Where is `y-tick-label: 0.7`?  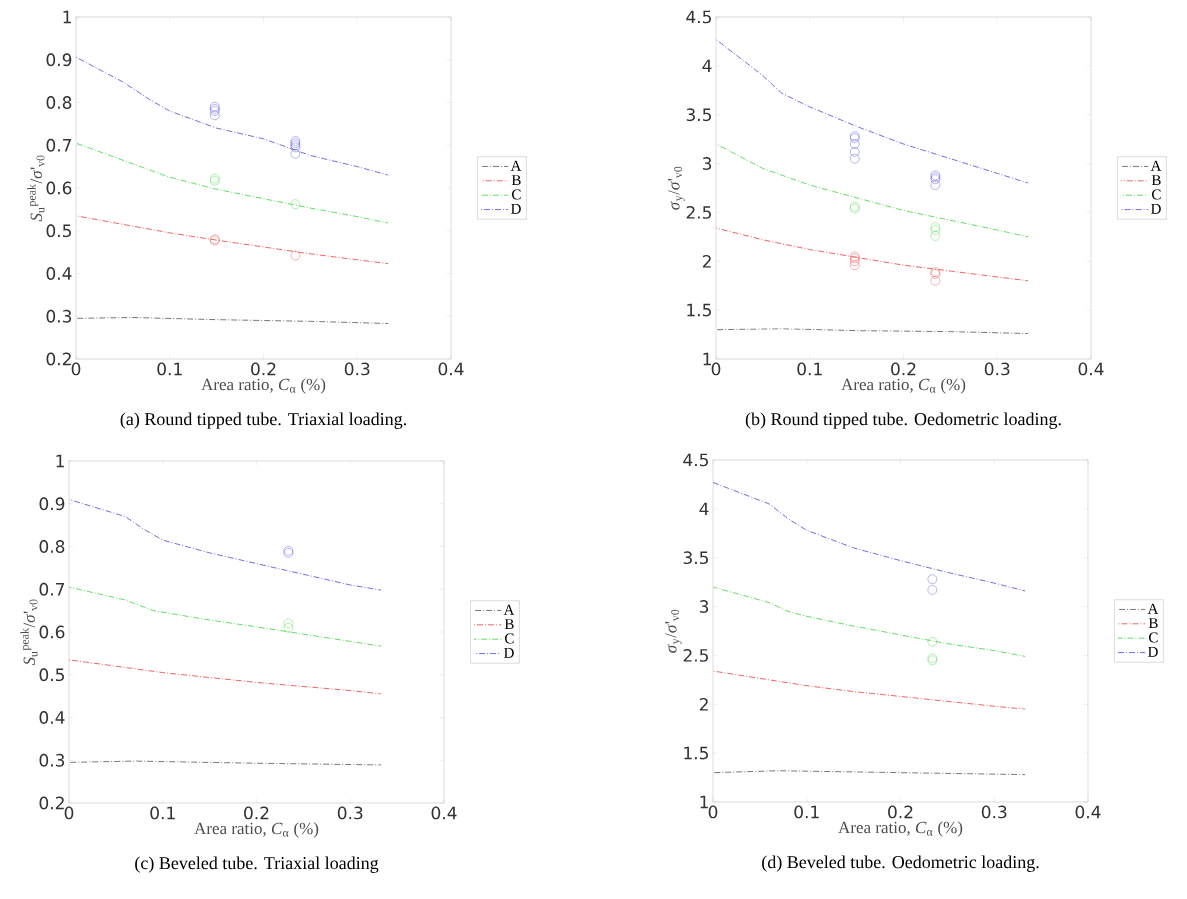 y-tick-label: 0.7 is located at coordinates (59, 145).